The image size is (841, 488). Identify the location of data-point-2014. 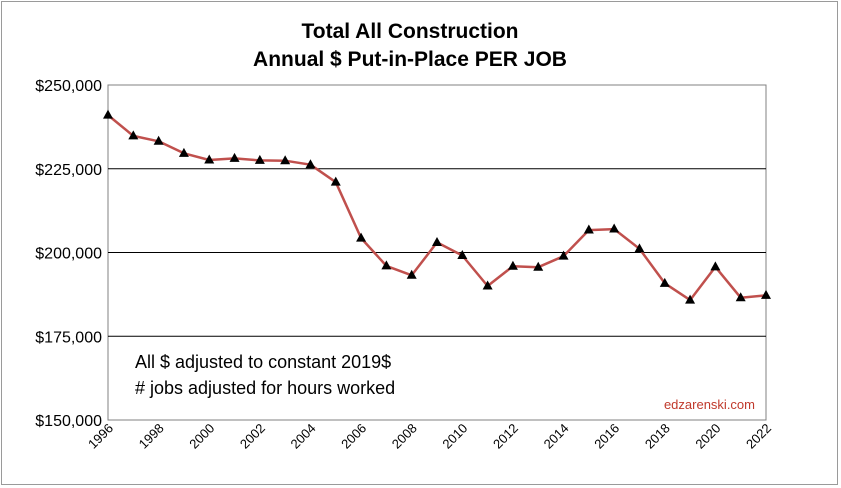
(563, 255).